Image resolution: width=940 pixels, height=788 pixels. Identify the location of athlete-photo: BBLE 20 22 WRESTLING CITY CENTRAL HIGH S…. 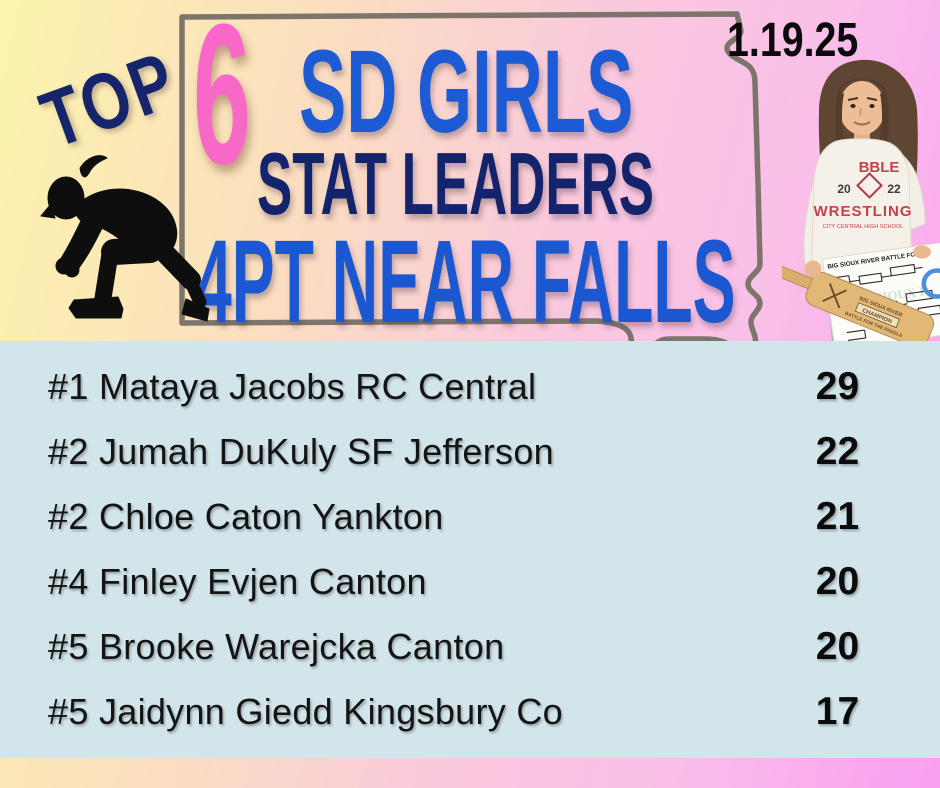
(861, 201).